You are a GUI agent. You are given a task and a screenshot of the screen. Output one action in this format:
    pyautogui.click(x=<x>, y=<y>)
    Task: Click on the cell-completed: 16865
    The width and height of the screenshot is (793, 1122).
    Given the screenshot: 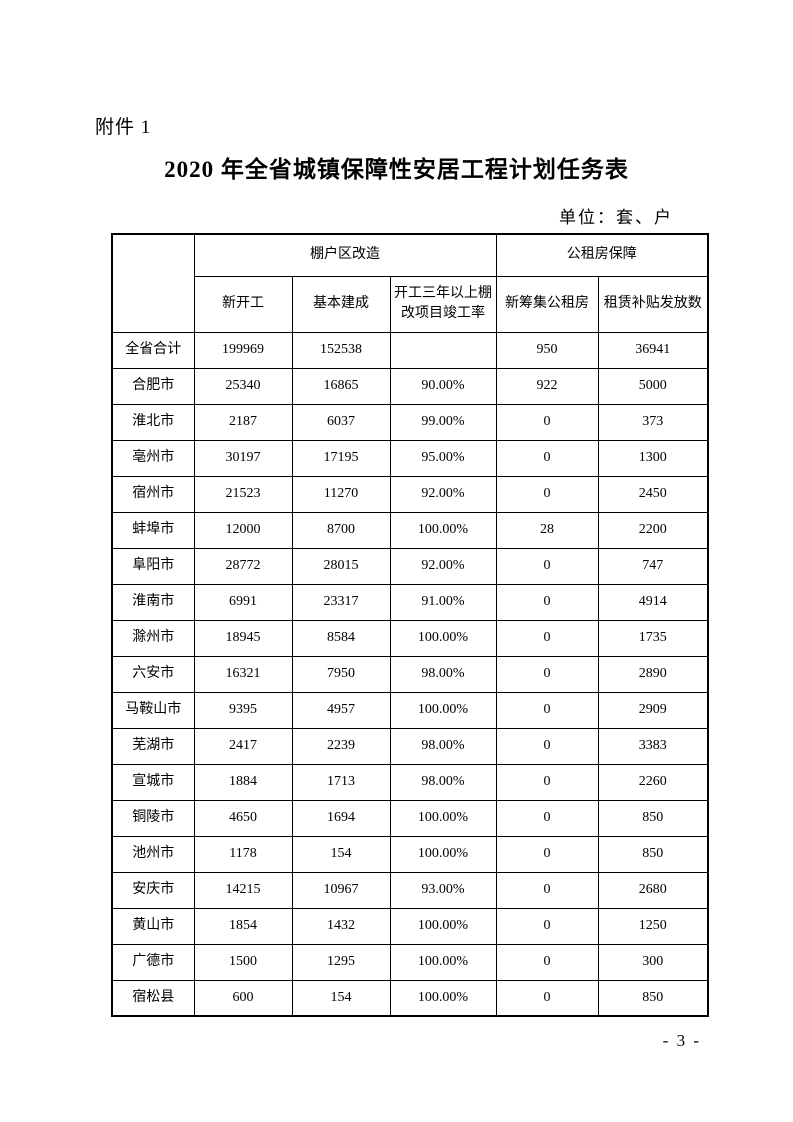 What is the action you would take?
    pyautogui.click(x=341, y=386)
    